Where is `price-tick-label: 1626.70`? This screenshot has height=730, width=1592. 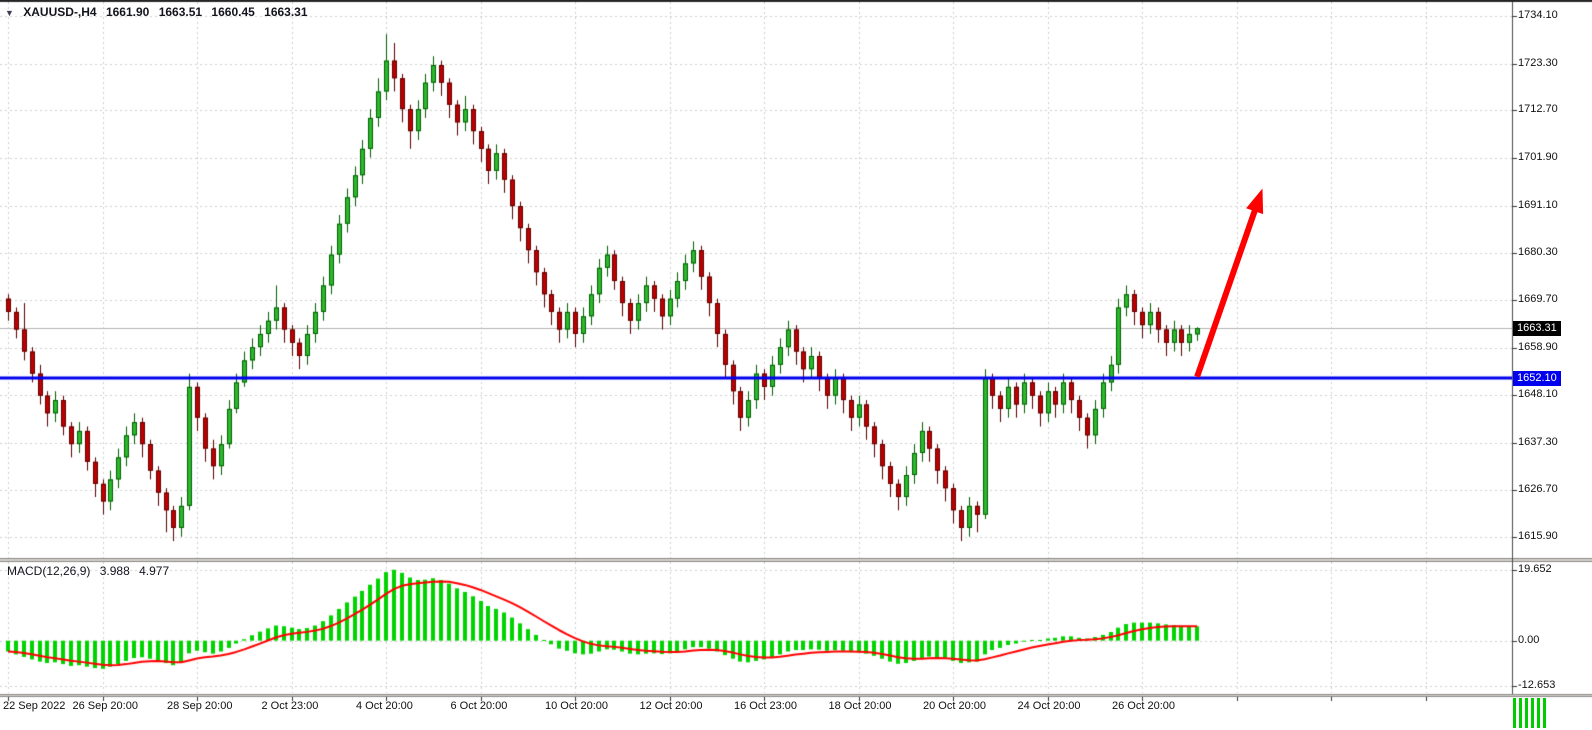 price-tick-label: 1626.70 is located at coordinates (1538, 488).